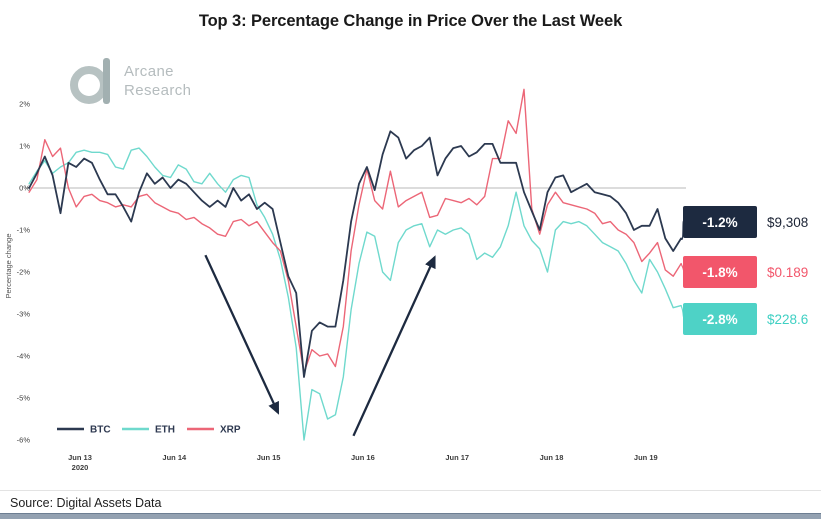  I want to click on callout-eth: -2.8% $228.6, so click(745, 319).